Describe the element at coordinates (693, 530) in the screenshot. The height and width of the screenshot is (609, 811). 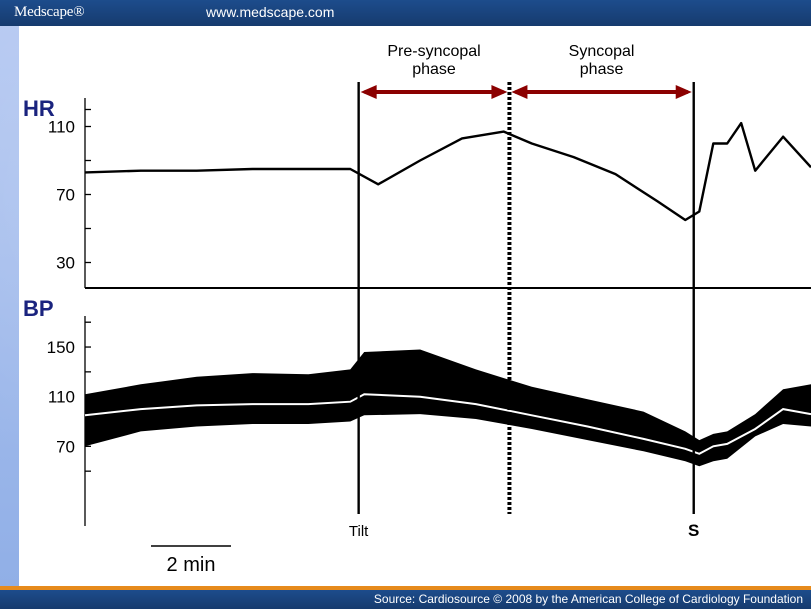
I see `event-marker-label: S` at that location.